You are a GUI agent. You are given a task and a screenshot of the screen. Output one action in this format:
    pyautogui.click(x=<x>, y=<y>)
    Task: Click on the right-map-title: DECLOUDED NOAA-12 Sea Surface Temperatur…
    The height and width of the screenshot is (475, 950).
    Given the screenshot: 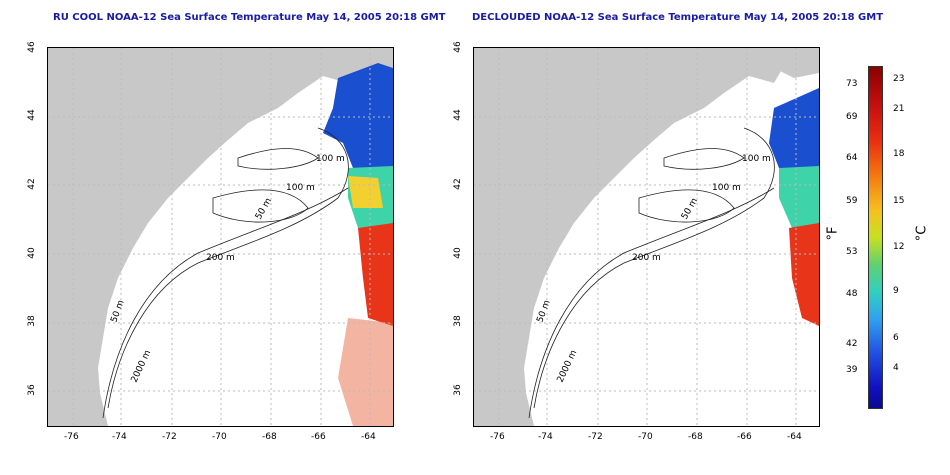 What is the action you would take?
    pyautogui.click(x=678, y=17)
    